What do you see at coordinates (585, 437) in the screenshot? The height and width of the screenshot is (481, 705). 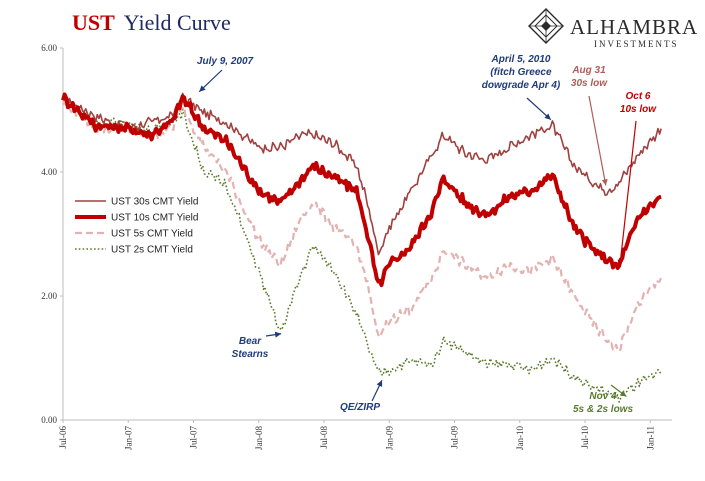 I see `x-tick-label: Jul-10` at bounding box center [585, 437].